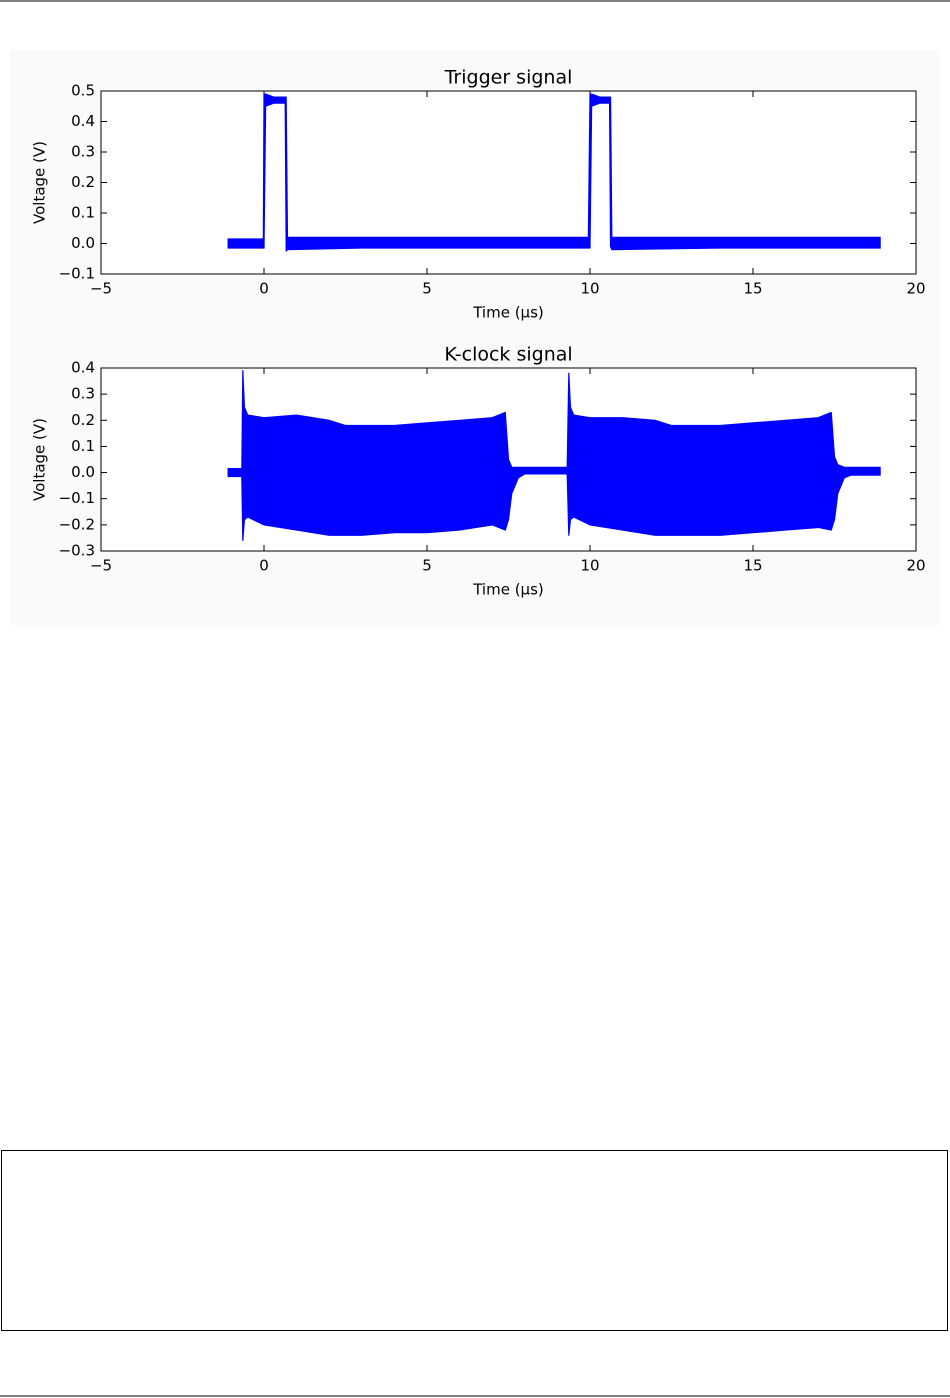 The image size is (950, 1398). Describe the element at coordinates (77, 524) in the screenshot. I see `y-tick-label: −0.2` at that location.